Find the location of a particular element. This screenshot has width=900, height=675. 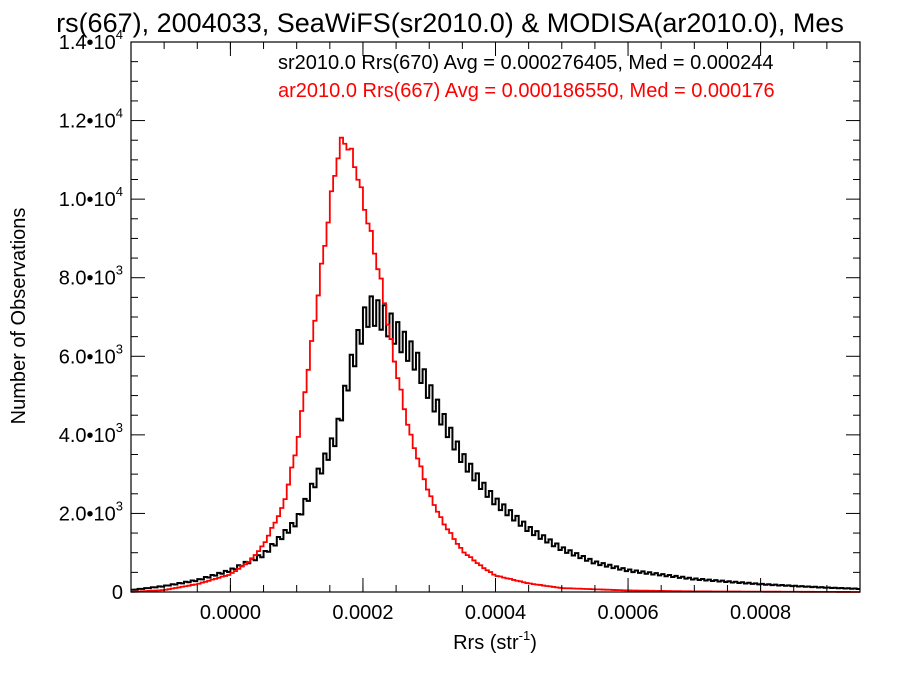

x-axis-label-sup: -1 is located at coordinates (525, 635).